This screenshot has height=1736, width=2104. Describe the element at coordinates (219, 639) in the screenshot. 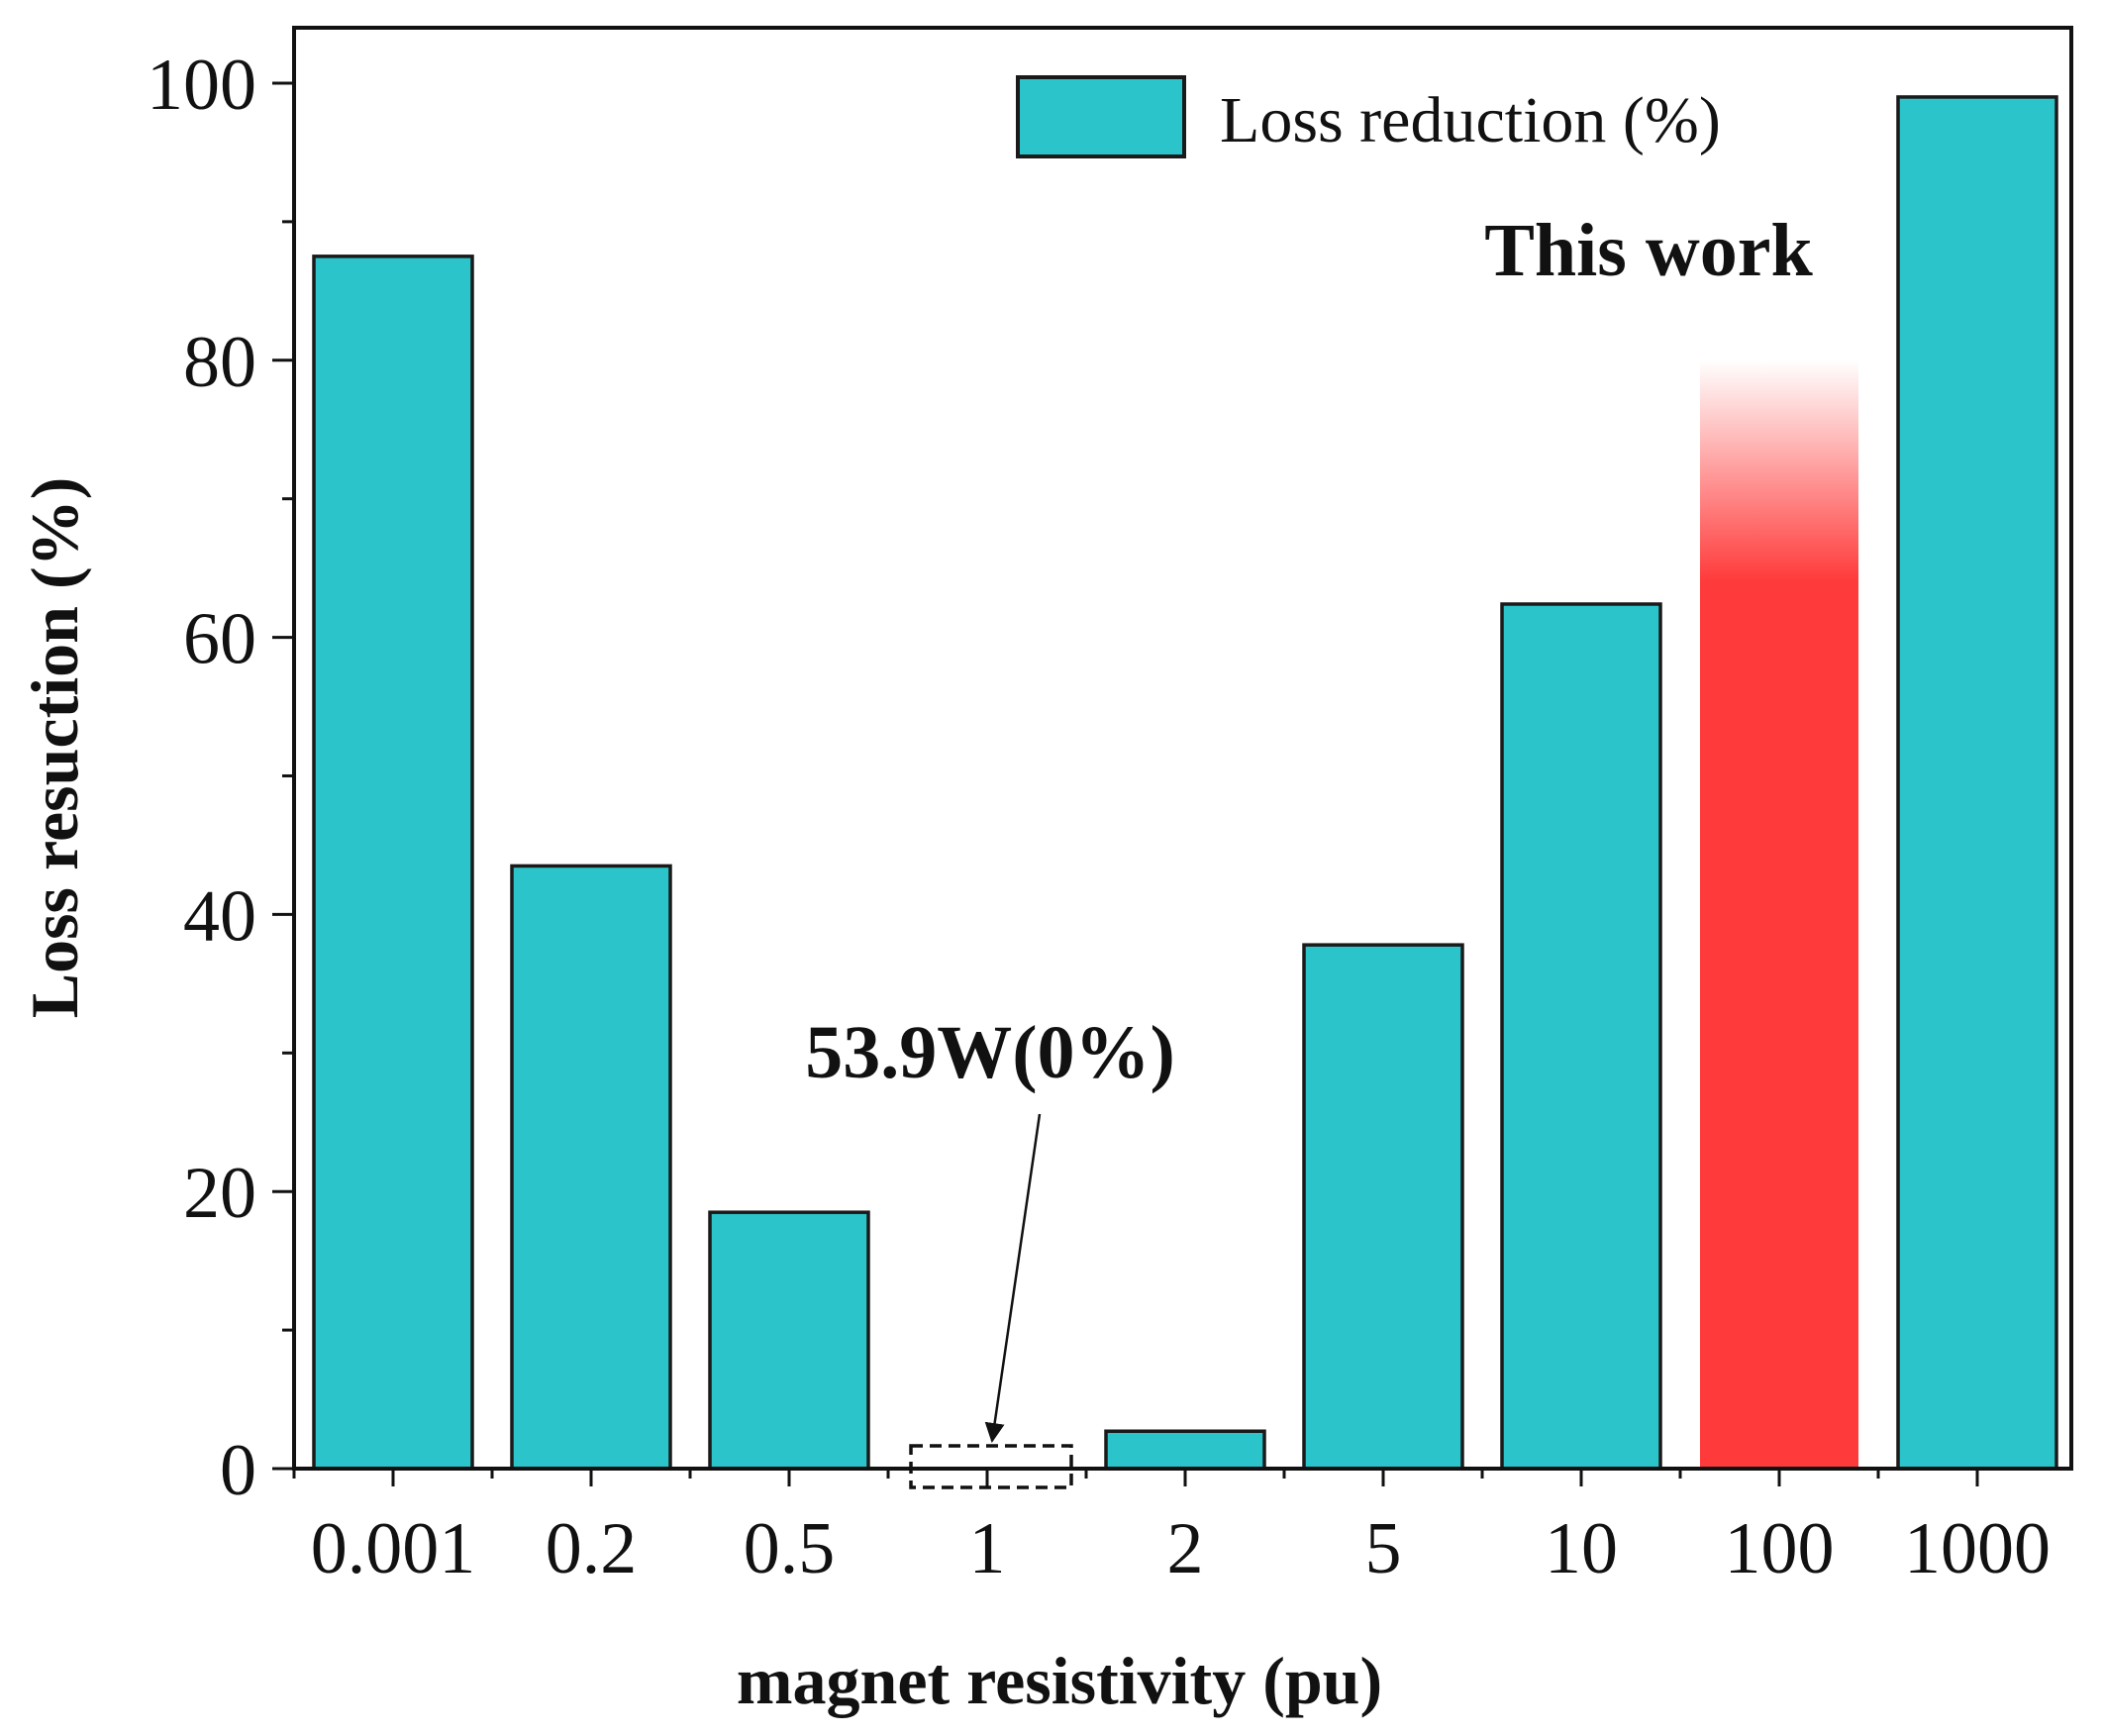

I see `y-tick-label: 60` at that location.